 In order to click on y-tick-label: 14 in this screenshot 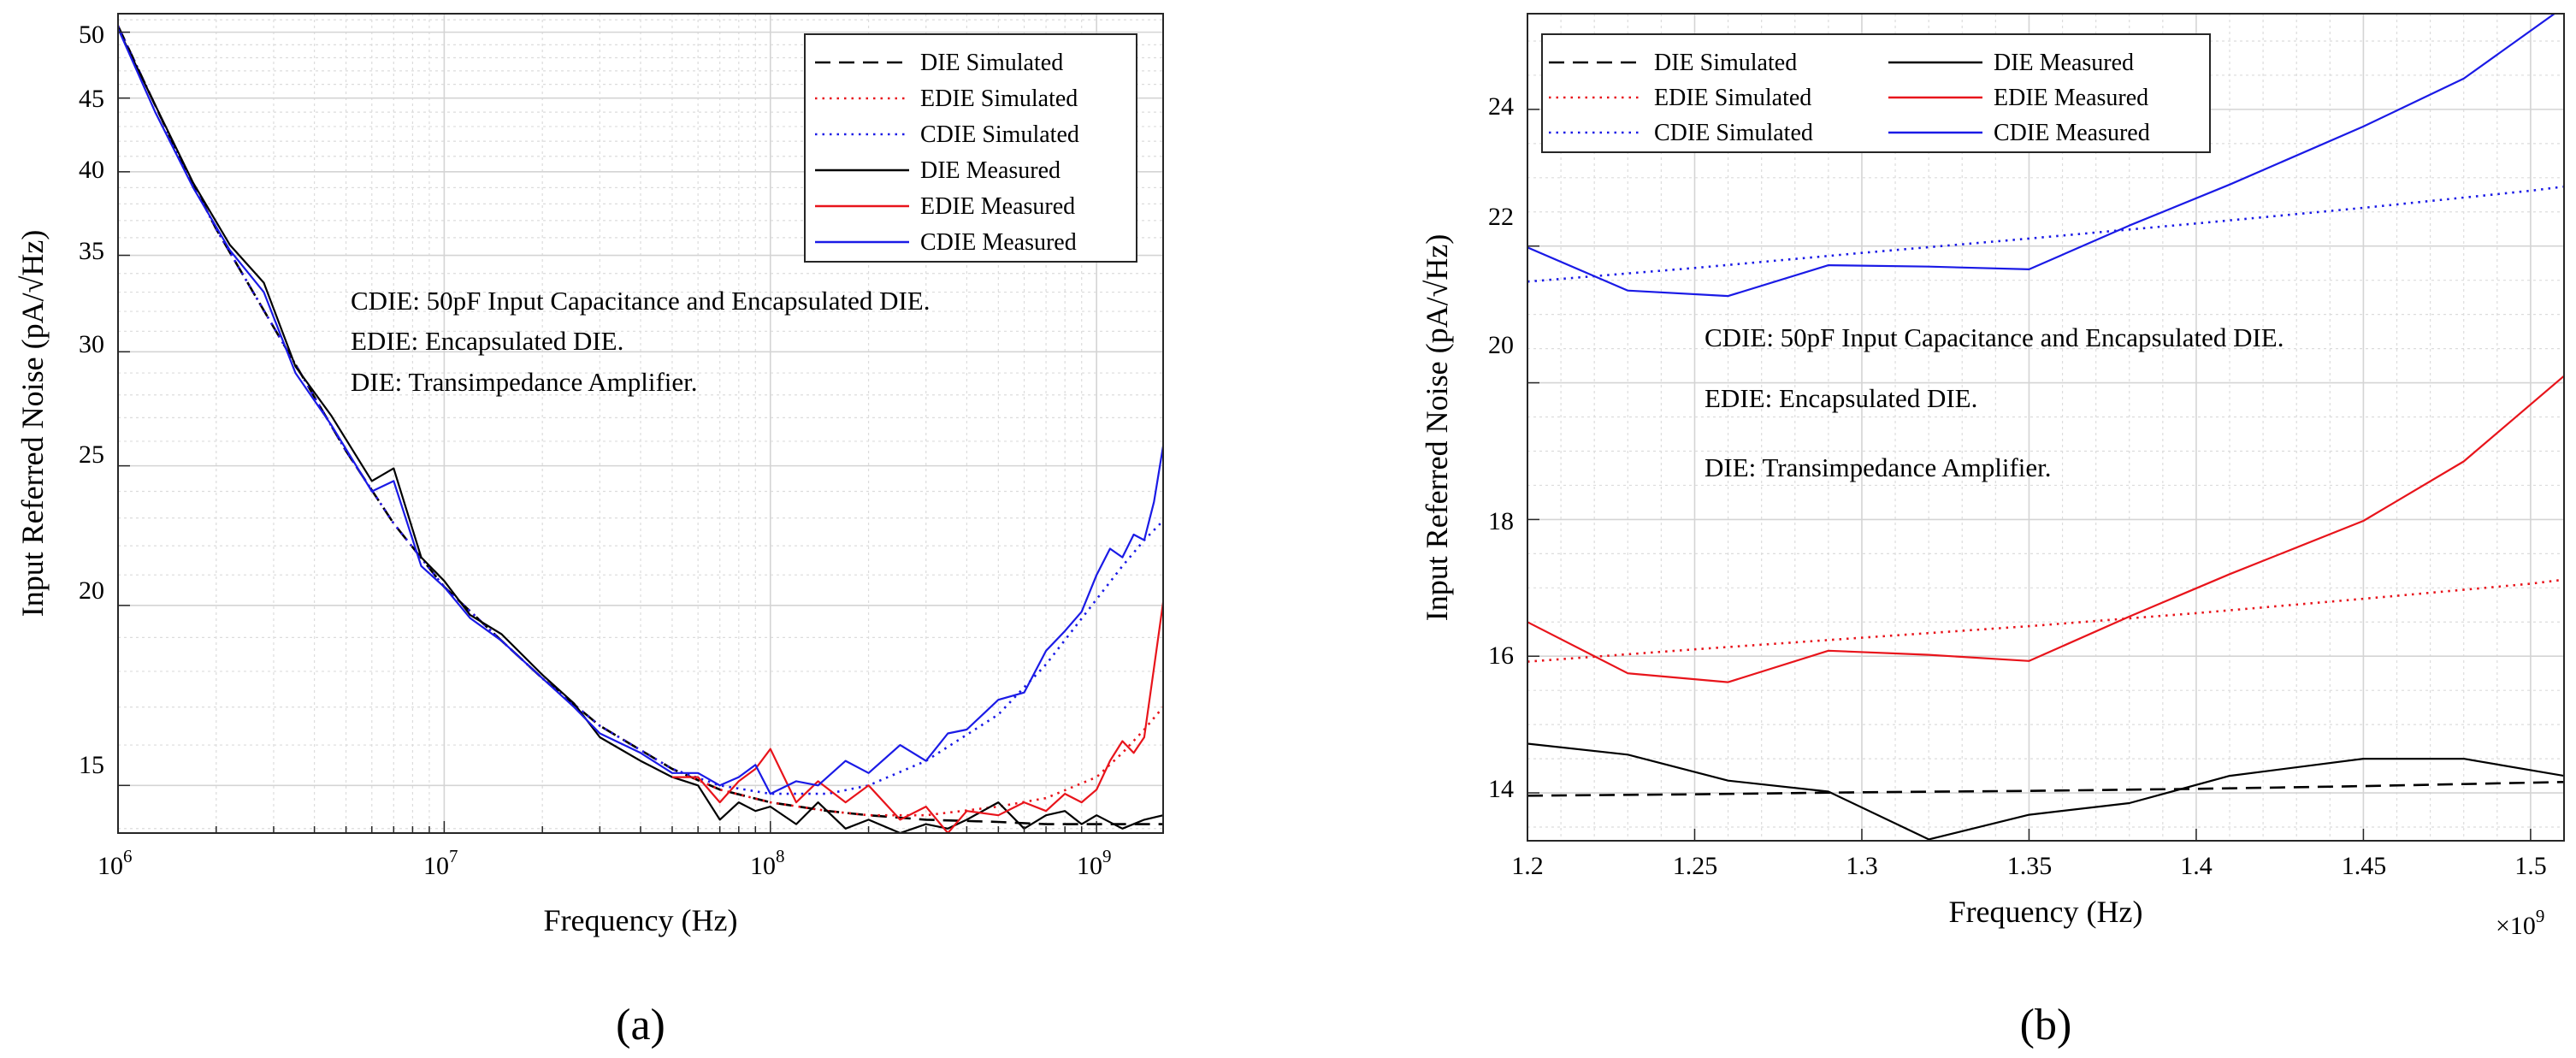, I will do `click(1501, 789)`.